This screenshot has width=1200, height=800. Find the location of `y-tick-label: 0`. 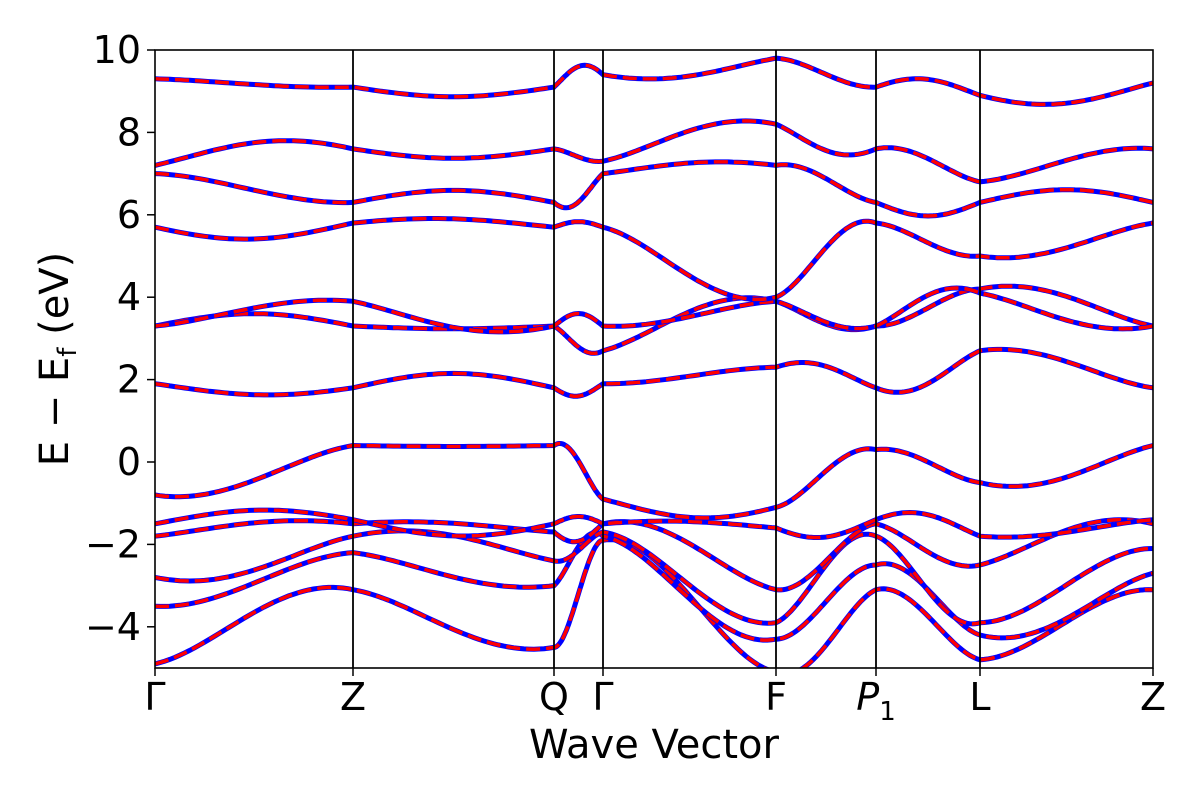

y-tick-label: 0 is located at coordinates (129, 462).